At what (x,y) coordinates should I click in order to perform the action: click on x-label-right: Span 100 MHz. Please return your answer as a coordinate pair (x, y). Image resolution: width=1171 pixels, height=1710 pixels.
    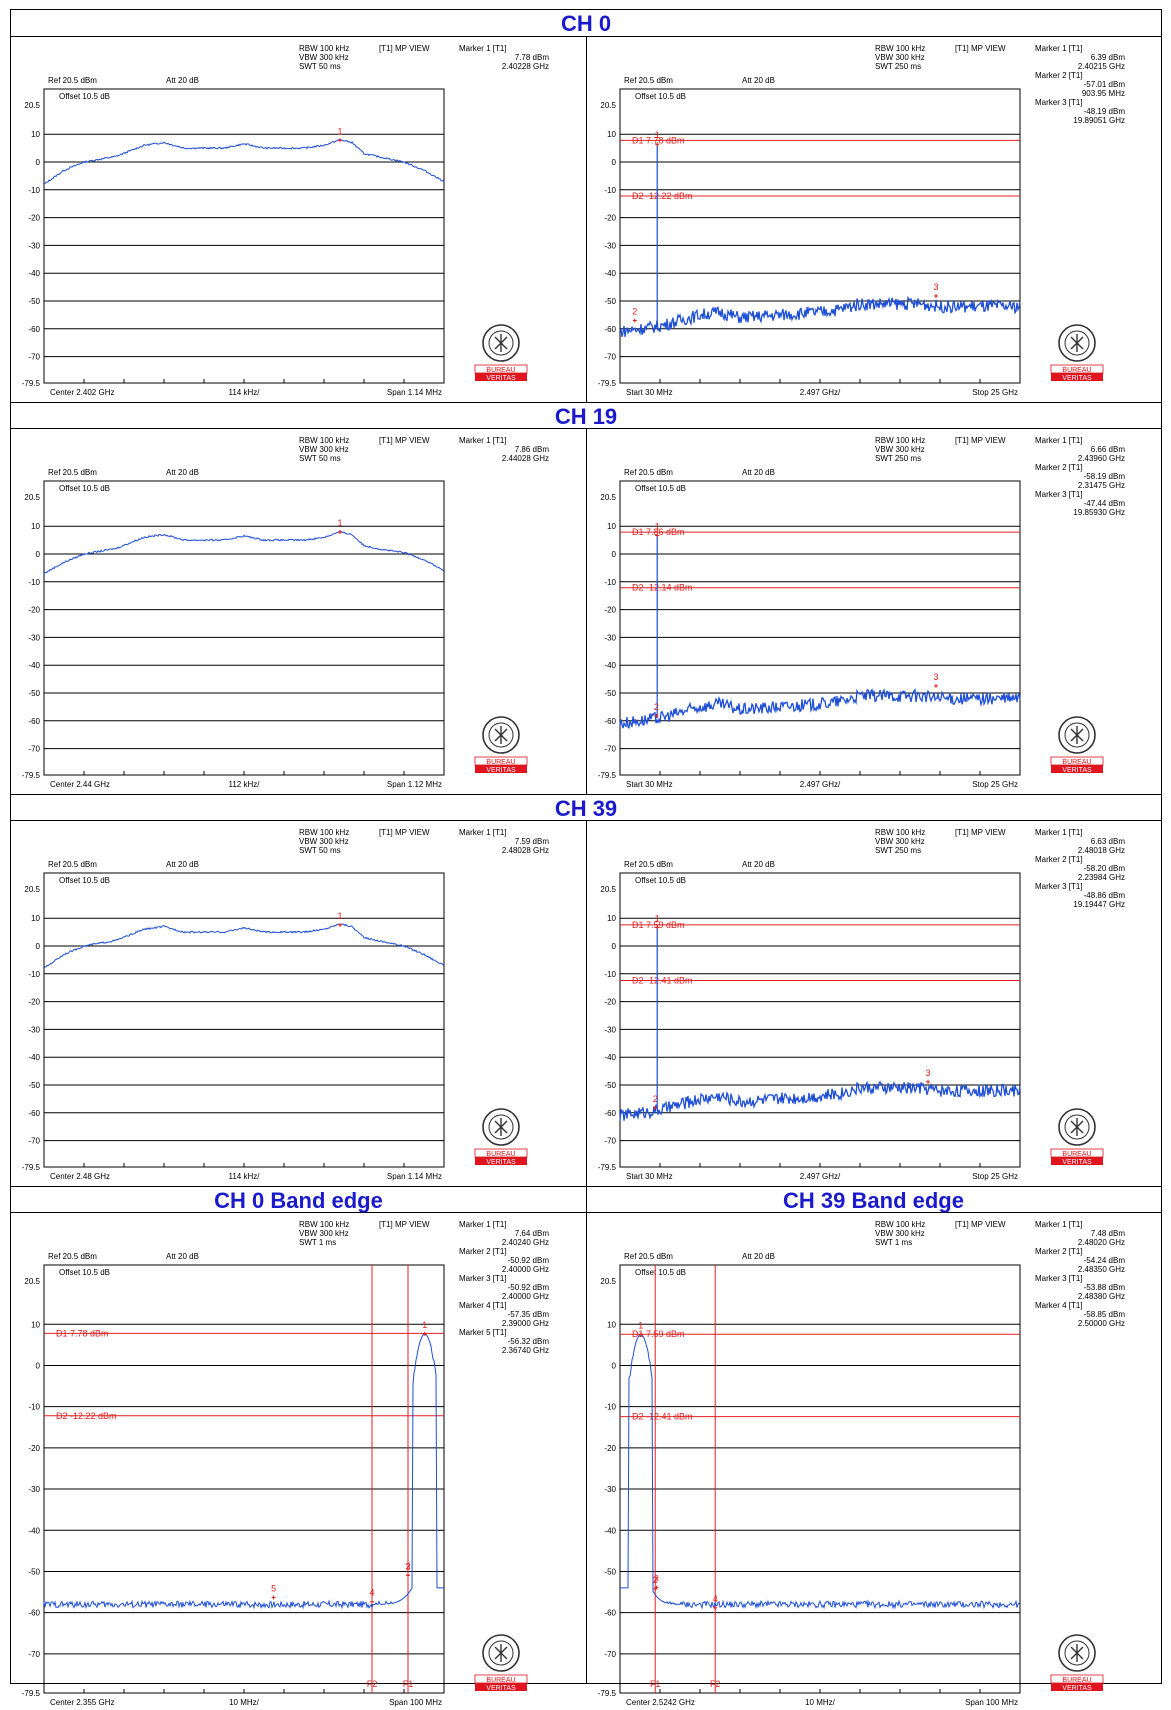
    Looking at the image, I should click on (415, 1702).